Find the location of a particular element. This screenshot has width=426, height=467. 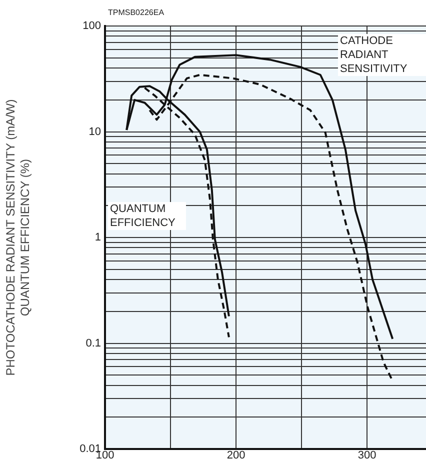

y-tick-label: 1 is located at coordinates (97, 238).